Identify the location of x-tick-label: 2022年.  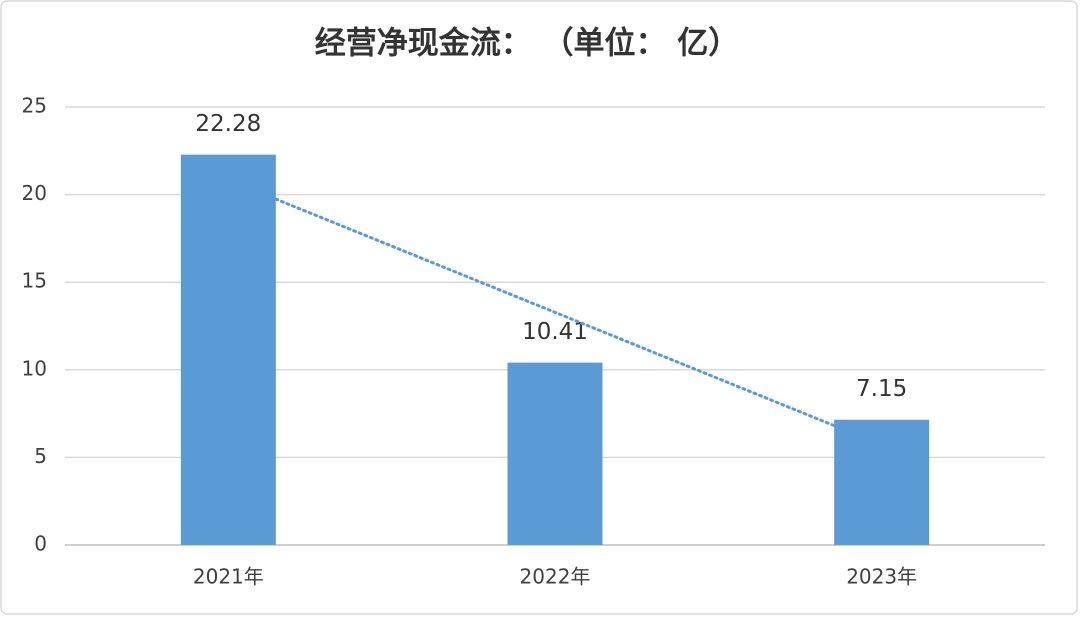
(555, 577).